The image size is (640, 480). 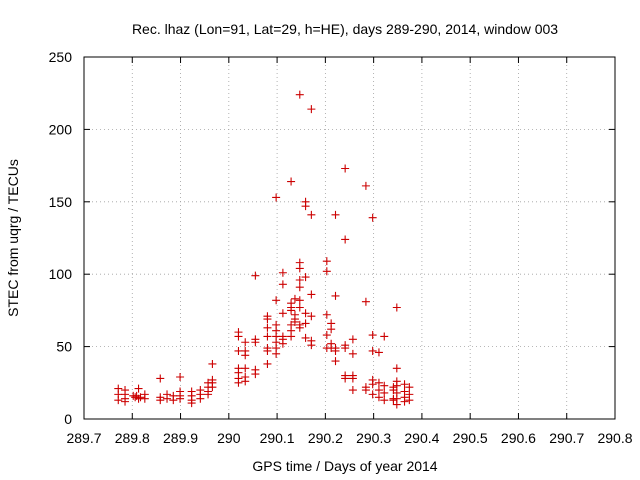 I want to click on x-tick-label: 290.5, so click(x=470, y=438).